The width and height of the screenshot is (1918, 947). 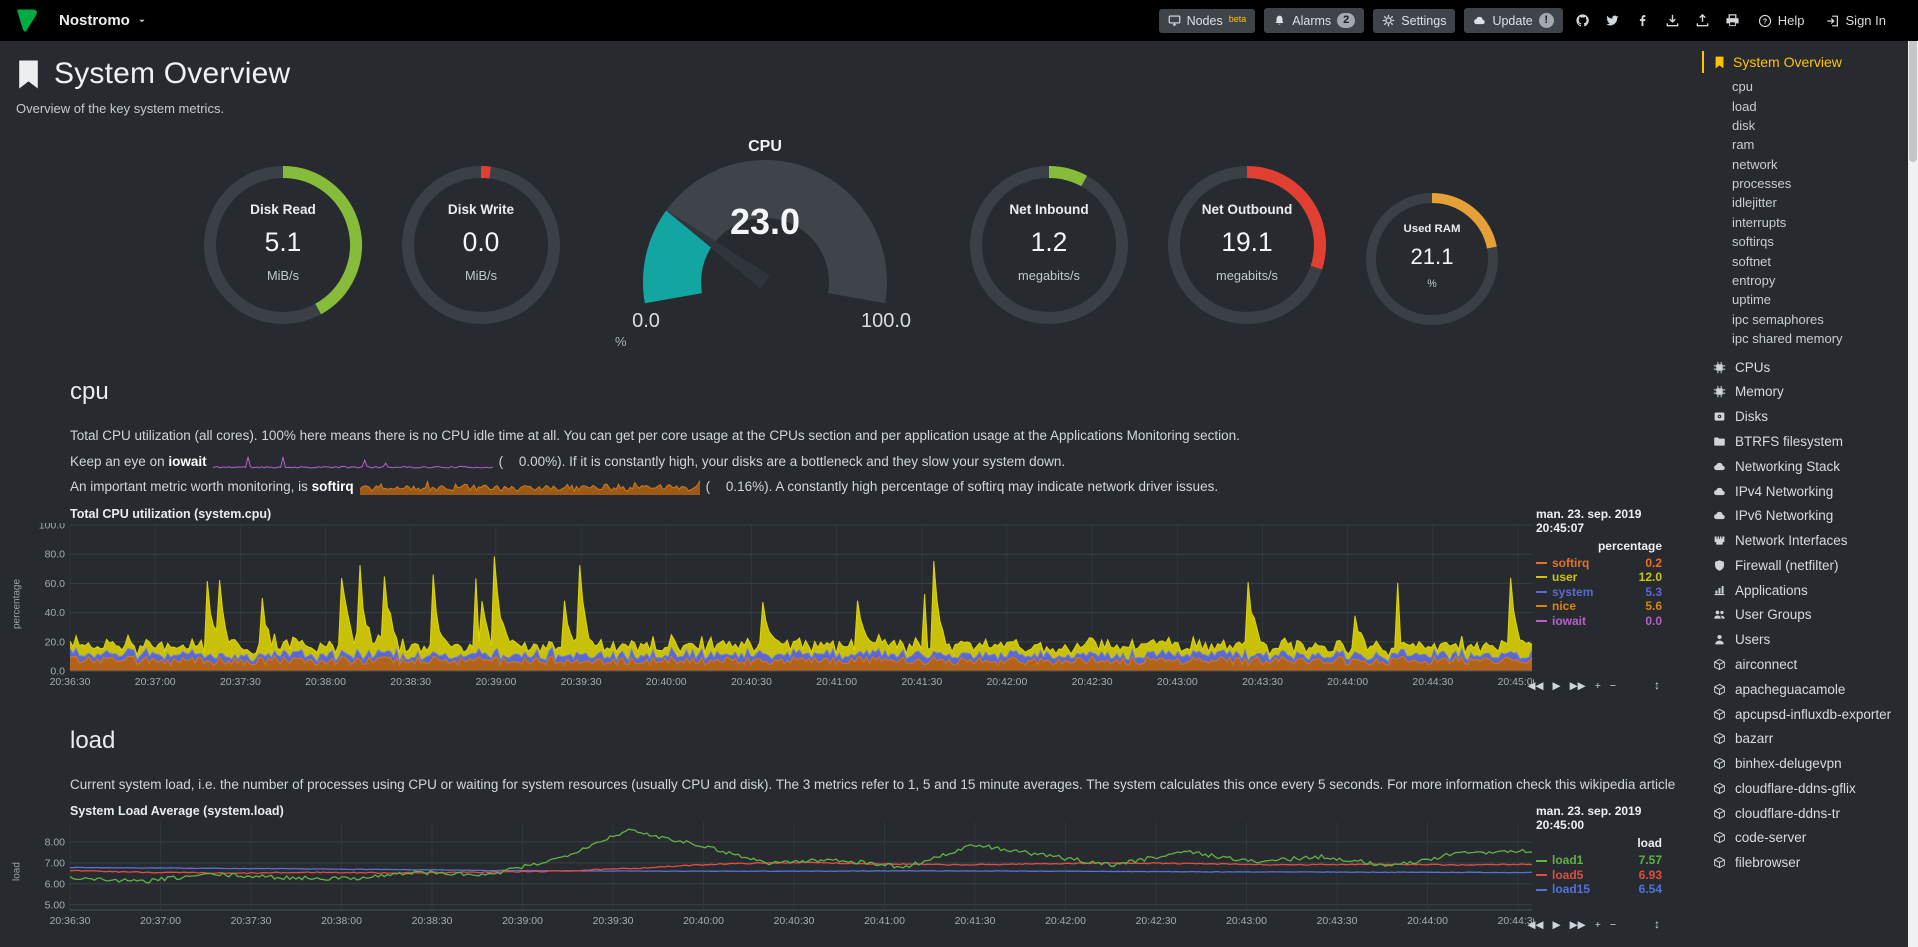 What do you see at coordinates (581, 682) in the screenshot?
I see `svg-text: 20:39:30` at bounding box center [581, 682].